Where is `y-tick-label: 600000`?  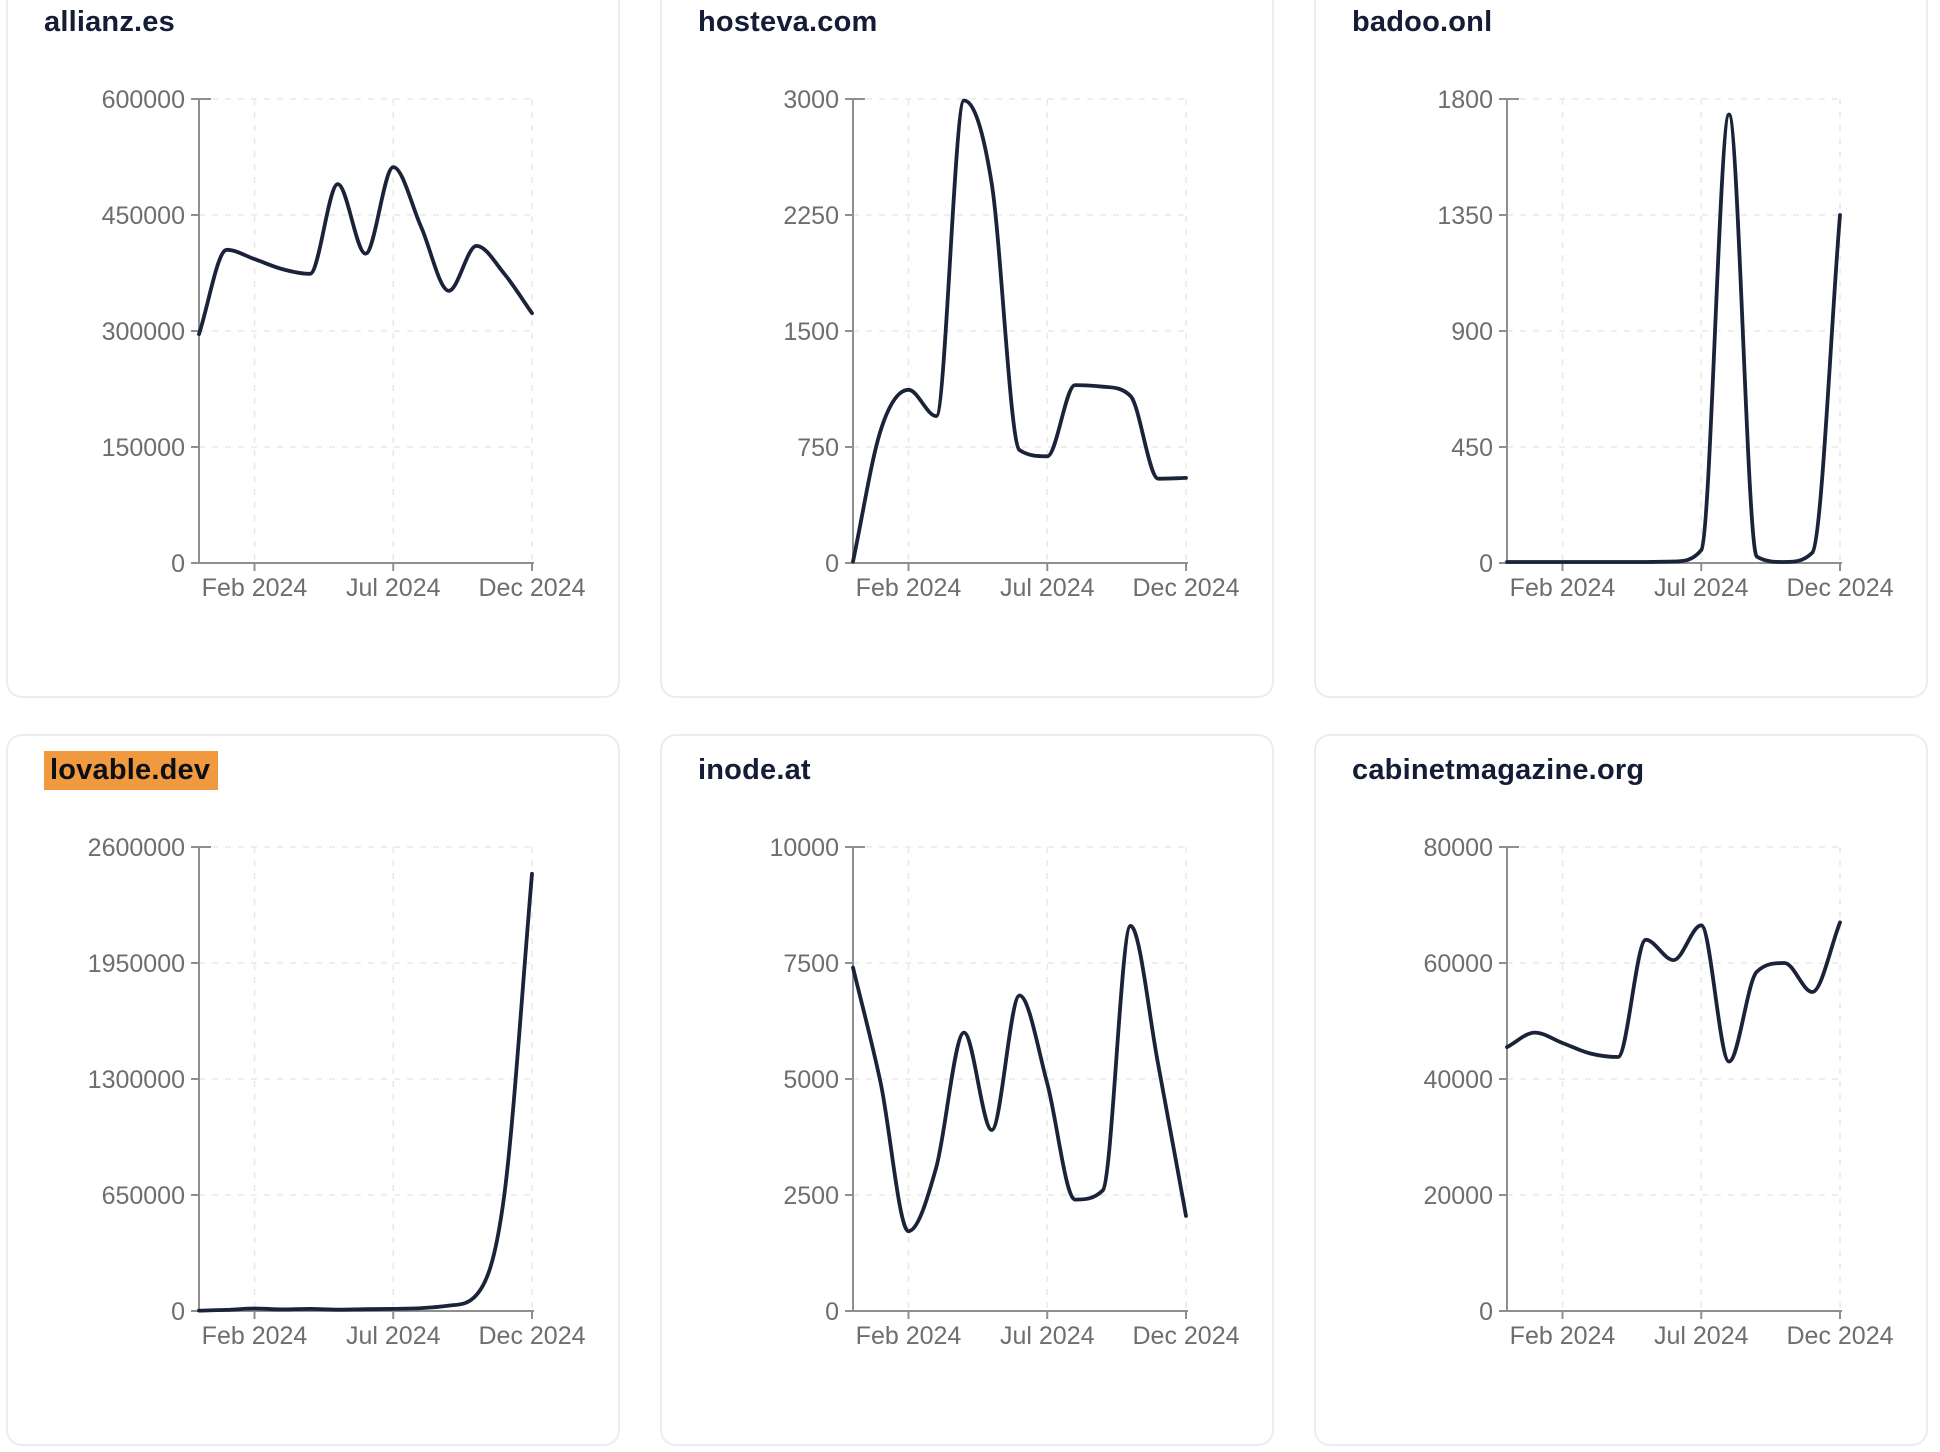
y-tick-label: 600000 is located at coordinates (143, 100).